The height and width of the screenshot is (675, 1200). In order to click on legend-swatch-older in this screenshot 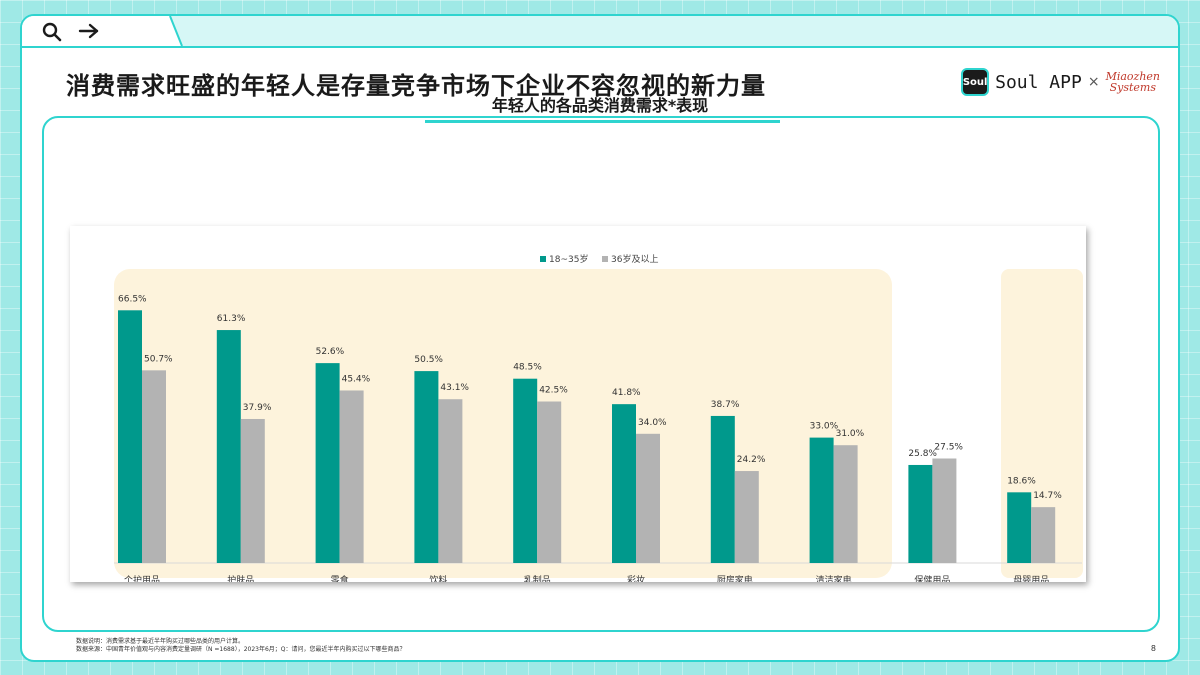, I will do `click(605, 259)`.